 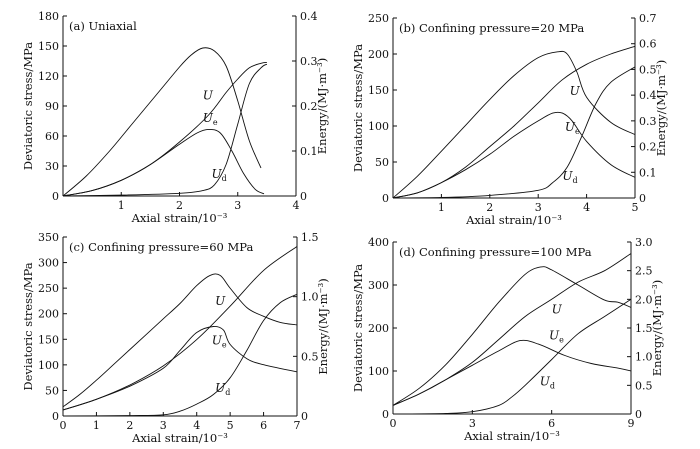 What do you see at coordinates (52, 166) in the screenshot?
I see `p1-ytick-label: 30` at bounding box center [52, 166].